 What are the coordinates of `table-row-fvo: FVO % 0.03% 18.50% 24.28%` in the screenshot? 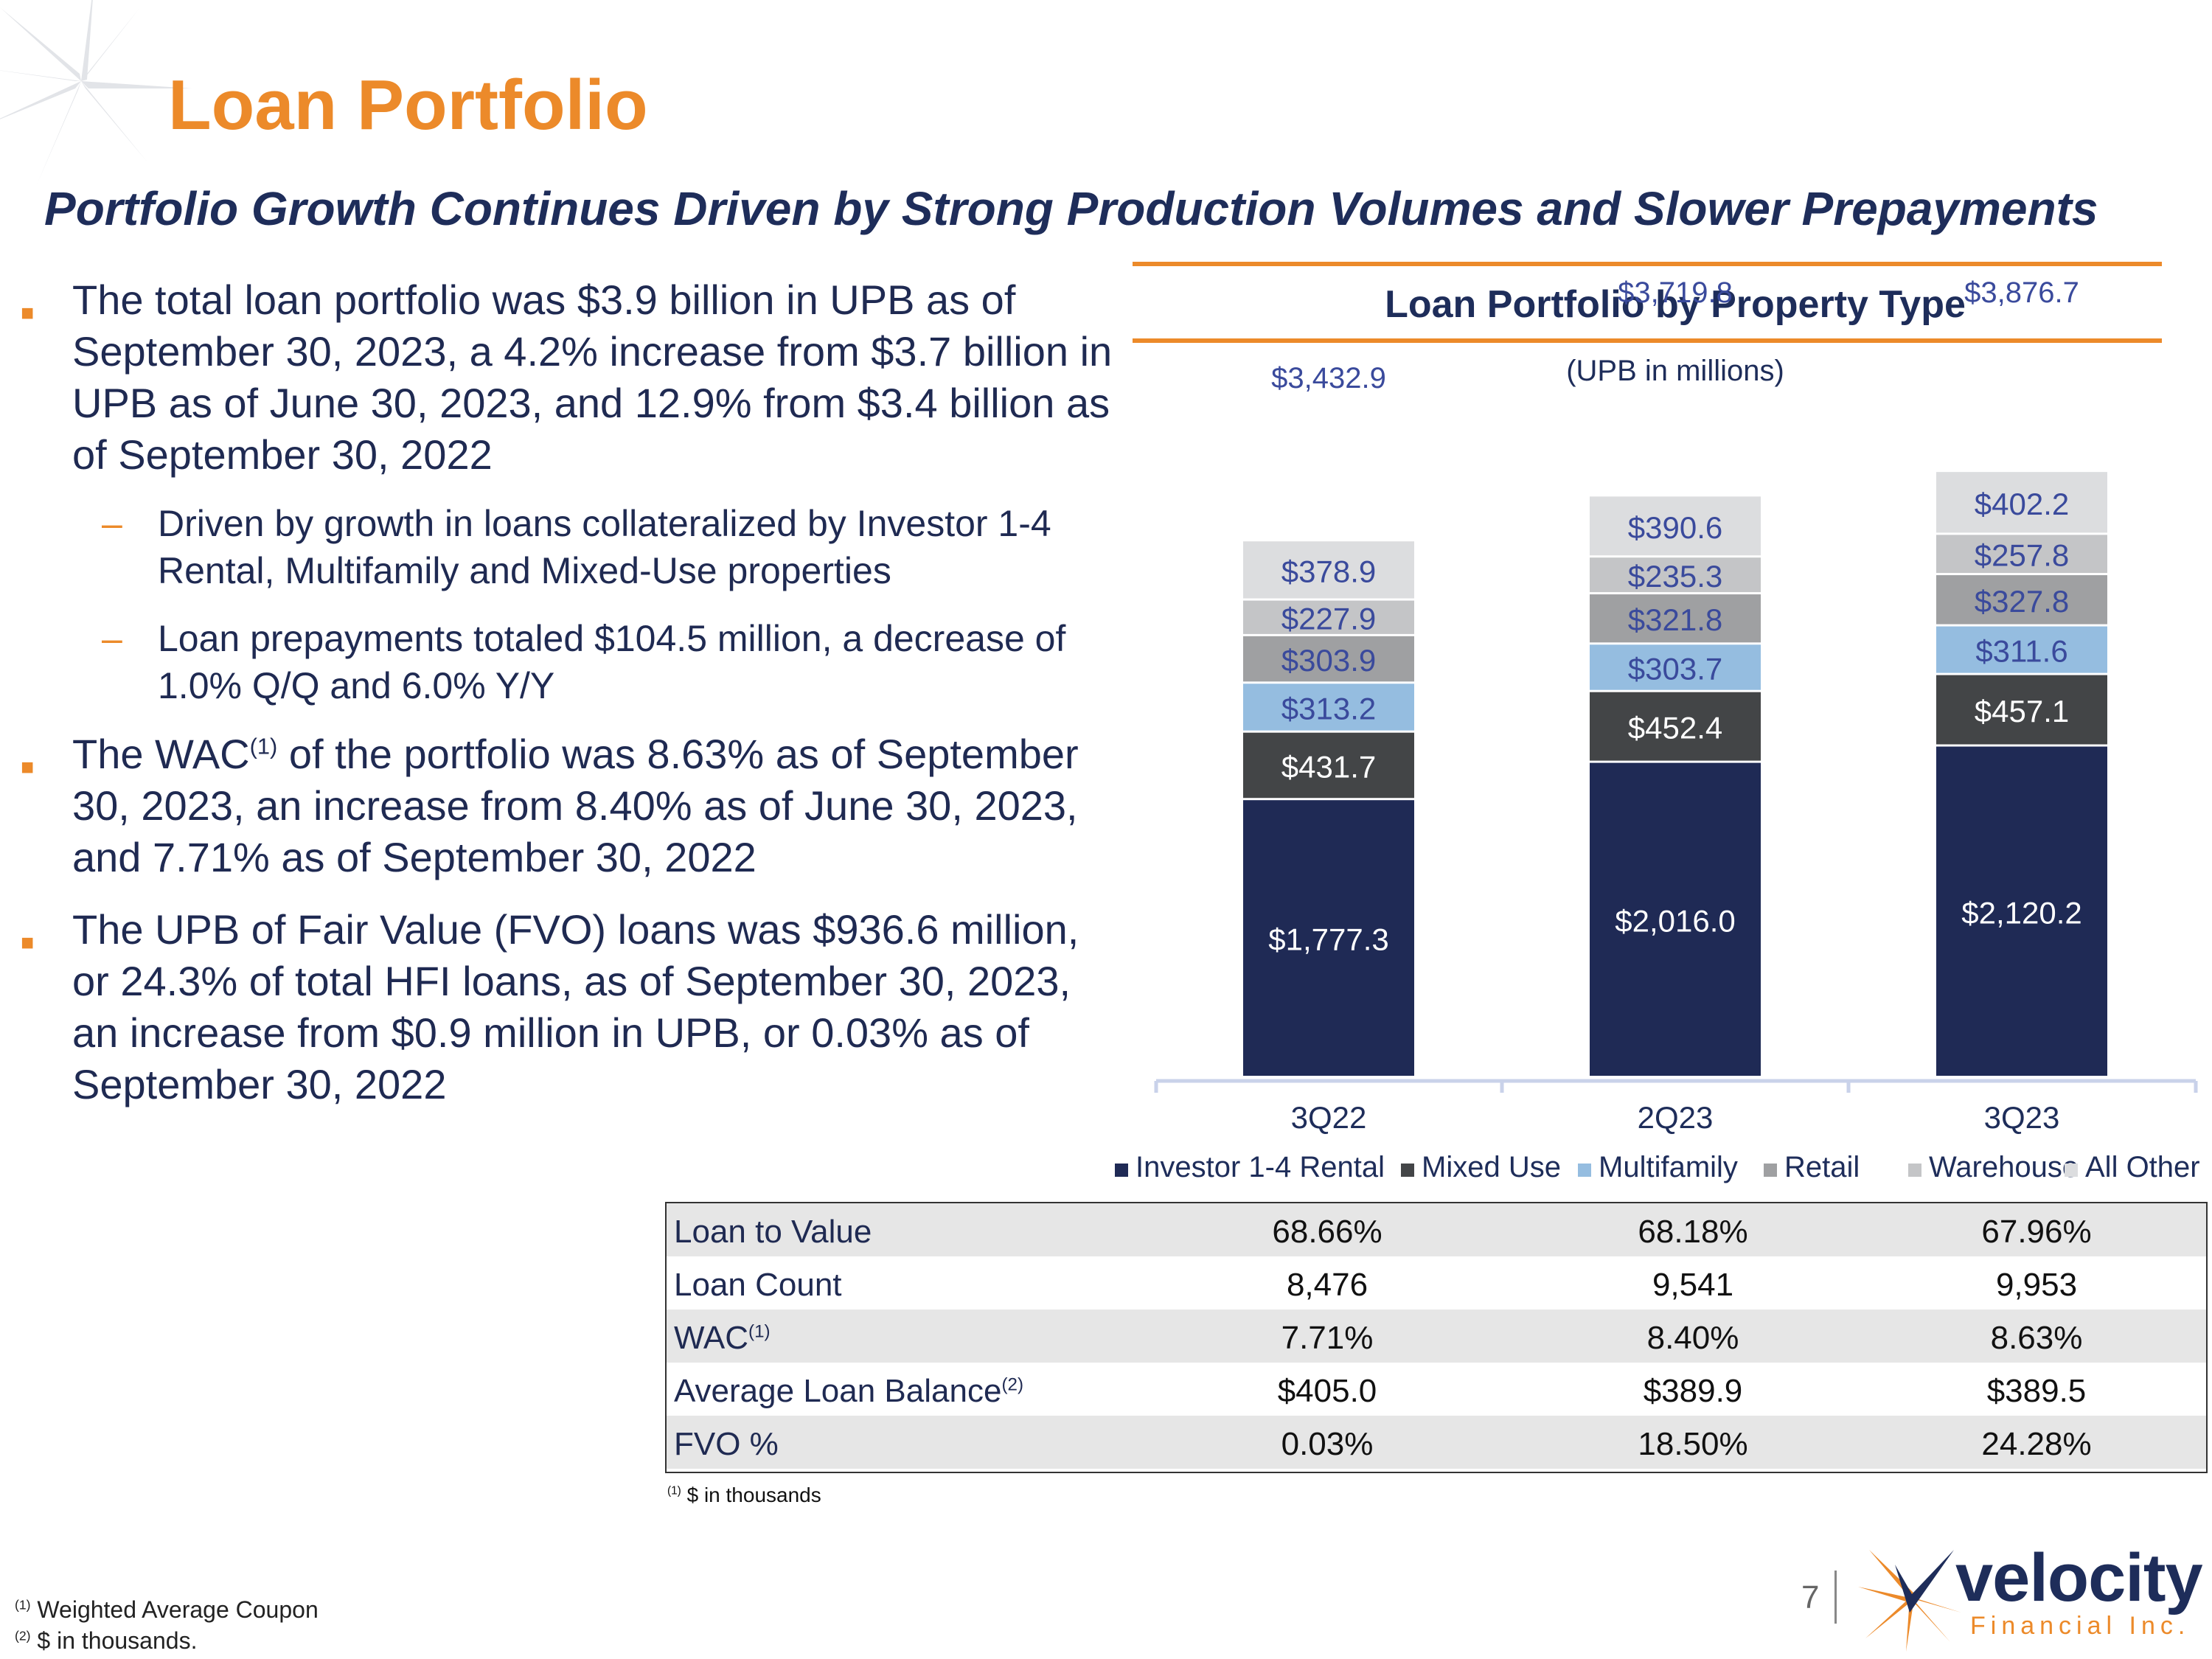 It's located at (1436, 1442).